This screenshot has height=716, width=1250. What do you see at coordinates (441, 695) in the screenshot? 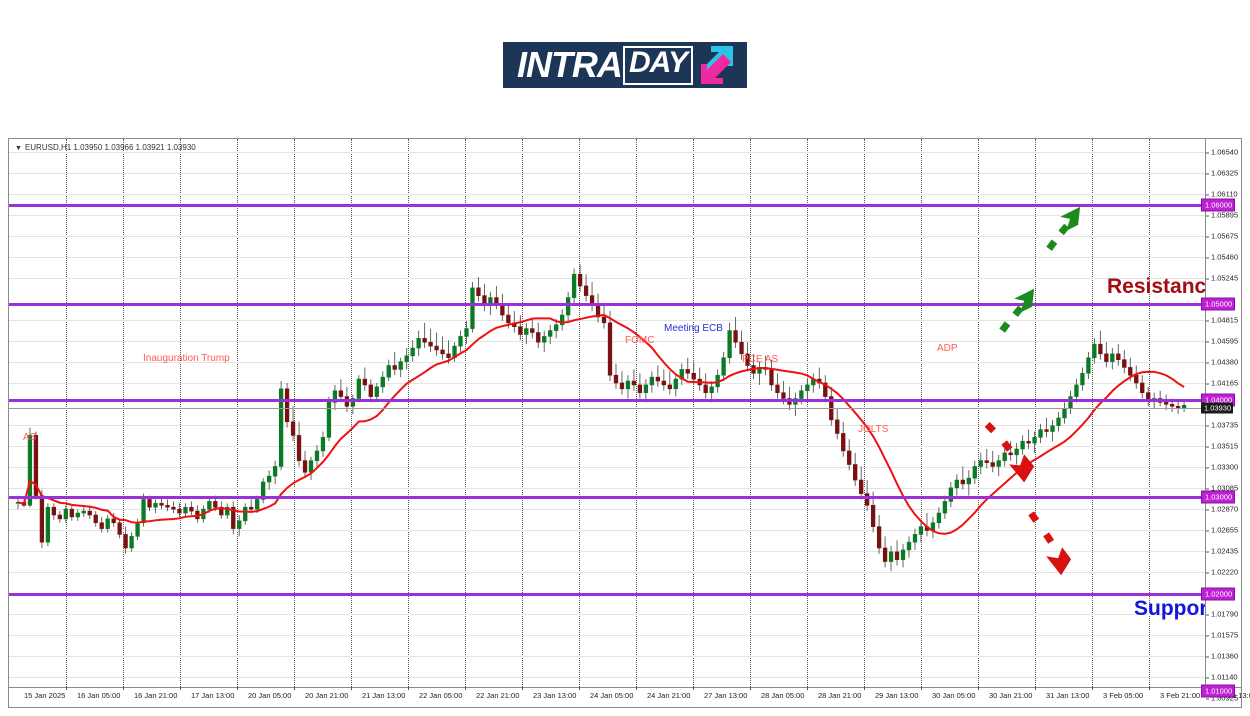
I see `time-tick-label: 22 Jan 05:00` at bounding box center [441, 695].